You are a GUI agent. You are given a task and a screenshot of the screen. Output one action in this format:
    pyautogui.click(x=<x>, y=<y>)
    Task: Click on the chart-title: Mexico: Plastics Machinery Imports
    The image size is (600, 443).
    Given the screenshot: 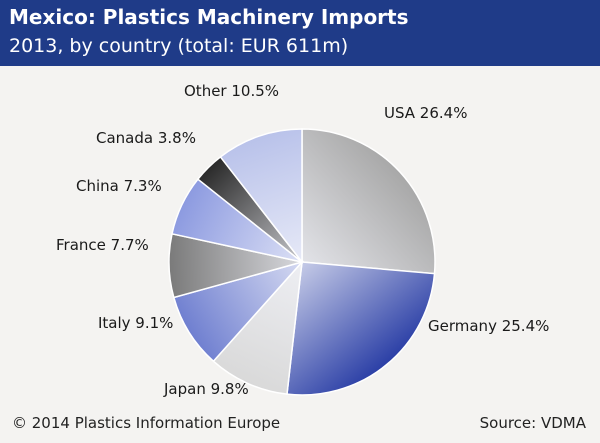 What is the action you would take?
    pyautogui.click(x=209, y=17)
    